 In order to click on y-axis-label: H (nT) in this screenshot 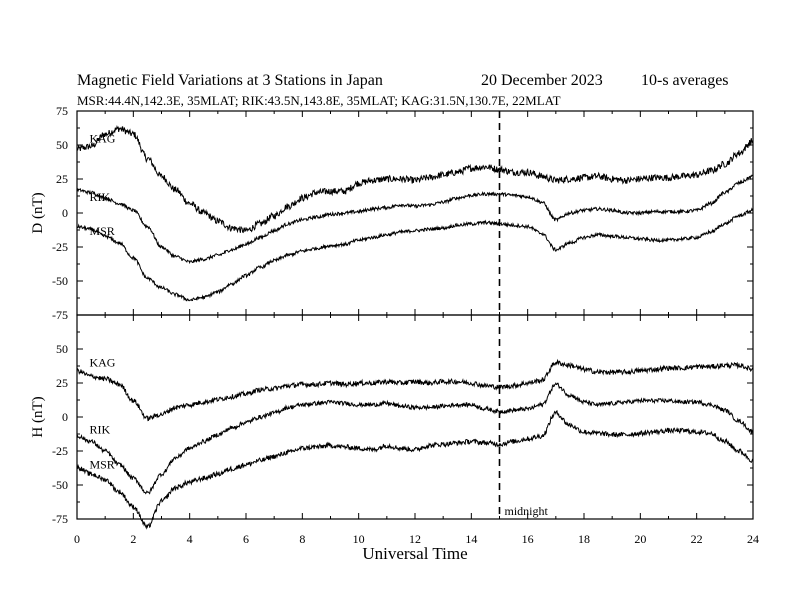, I will do `click(38, 416)`.